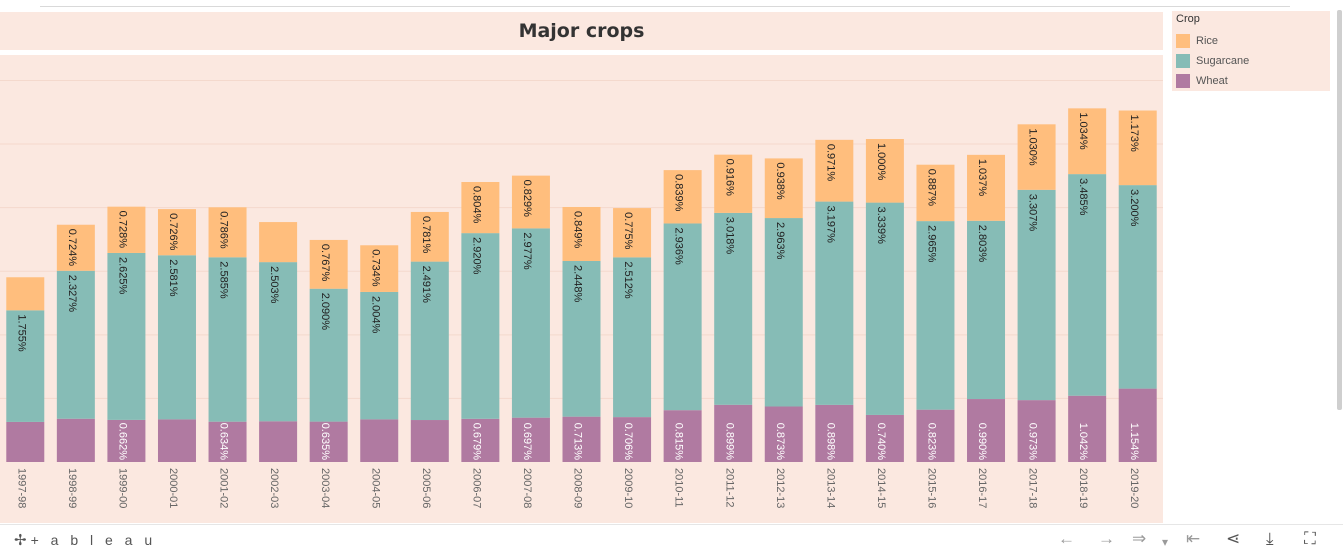  I want to click on revert-button: ⇒, so click(1139, 538).